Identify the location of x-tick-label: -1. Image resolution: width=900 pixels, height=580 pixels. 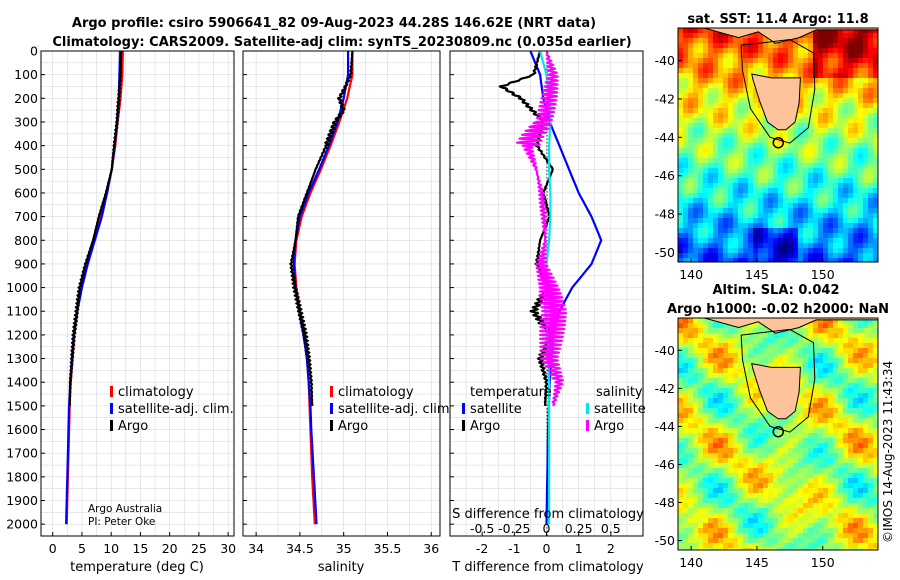
(514, 548).